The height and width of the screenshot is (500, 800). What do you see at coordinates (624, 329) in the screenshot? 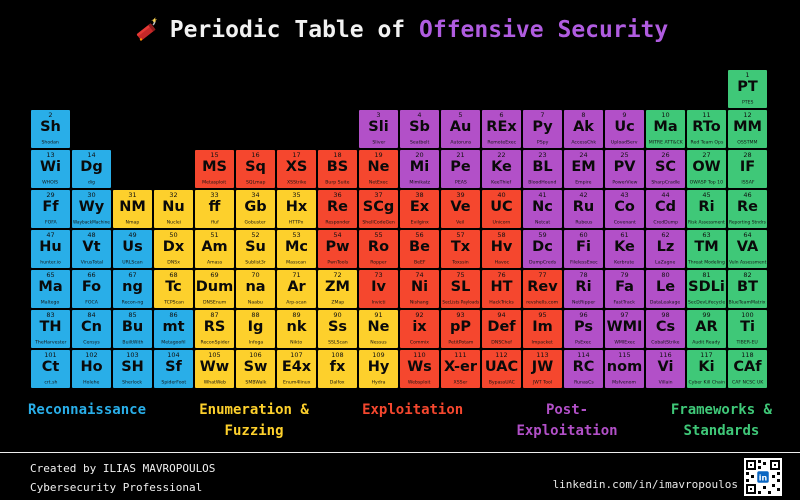
I see `element-cell: 97 WMI WMIExec` at bounding box center [624, 329].